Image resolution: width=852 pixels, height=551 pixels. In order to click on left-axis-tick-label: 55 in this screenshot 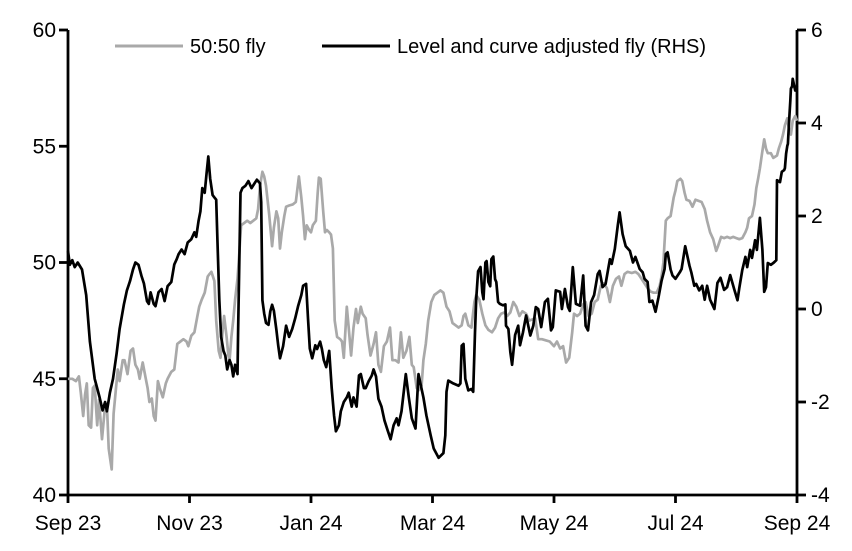, I will do `click(44, 146)`.